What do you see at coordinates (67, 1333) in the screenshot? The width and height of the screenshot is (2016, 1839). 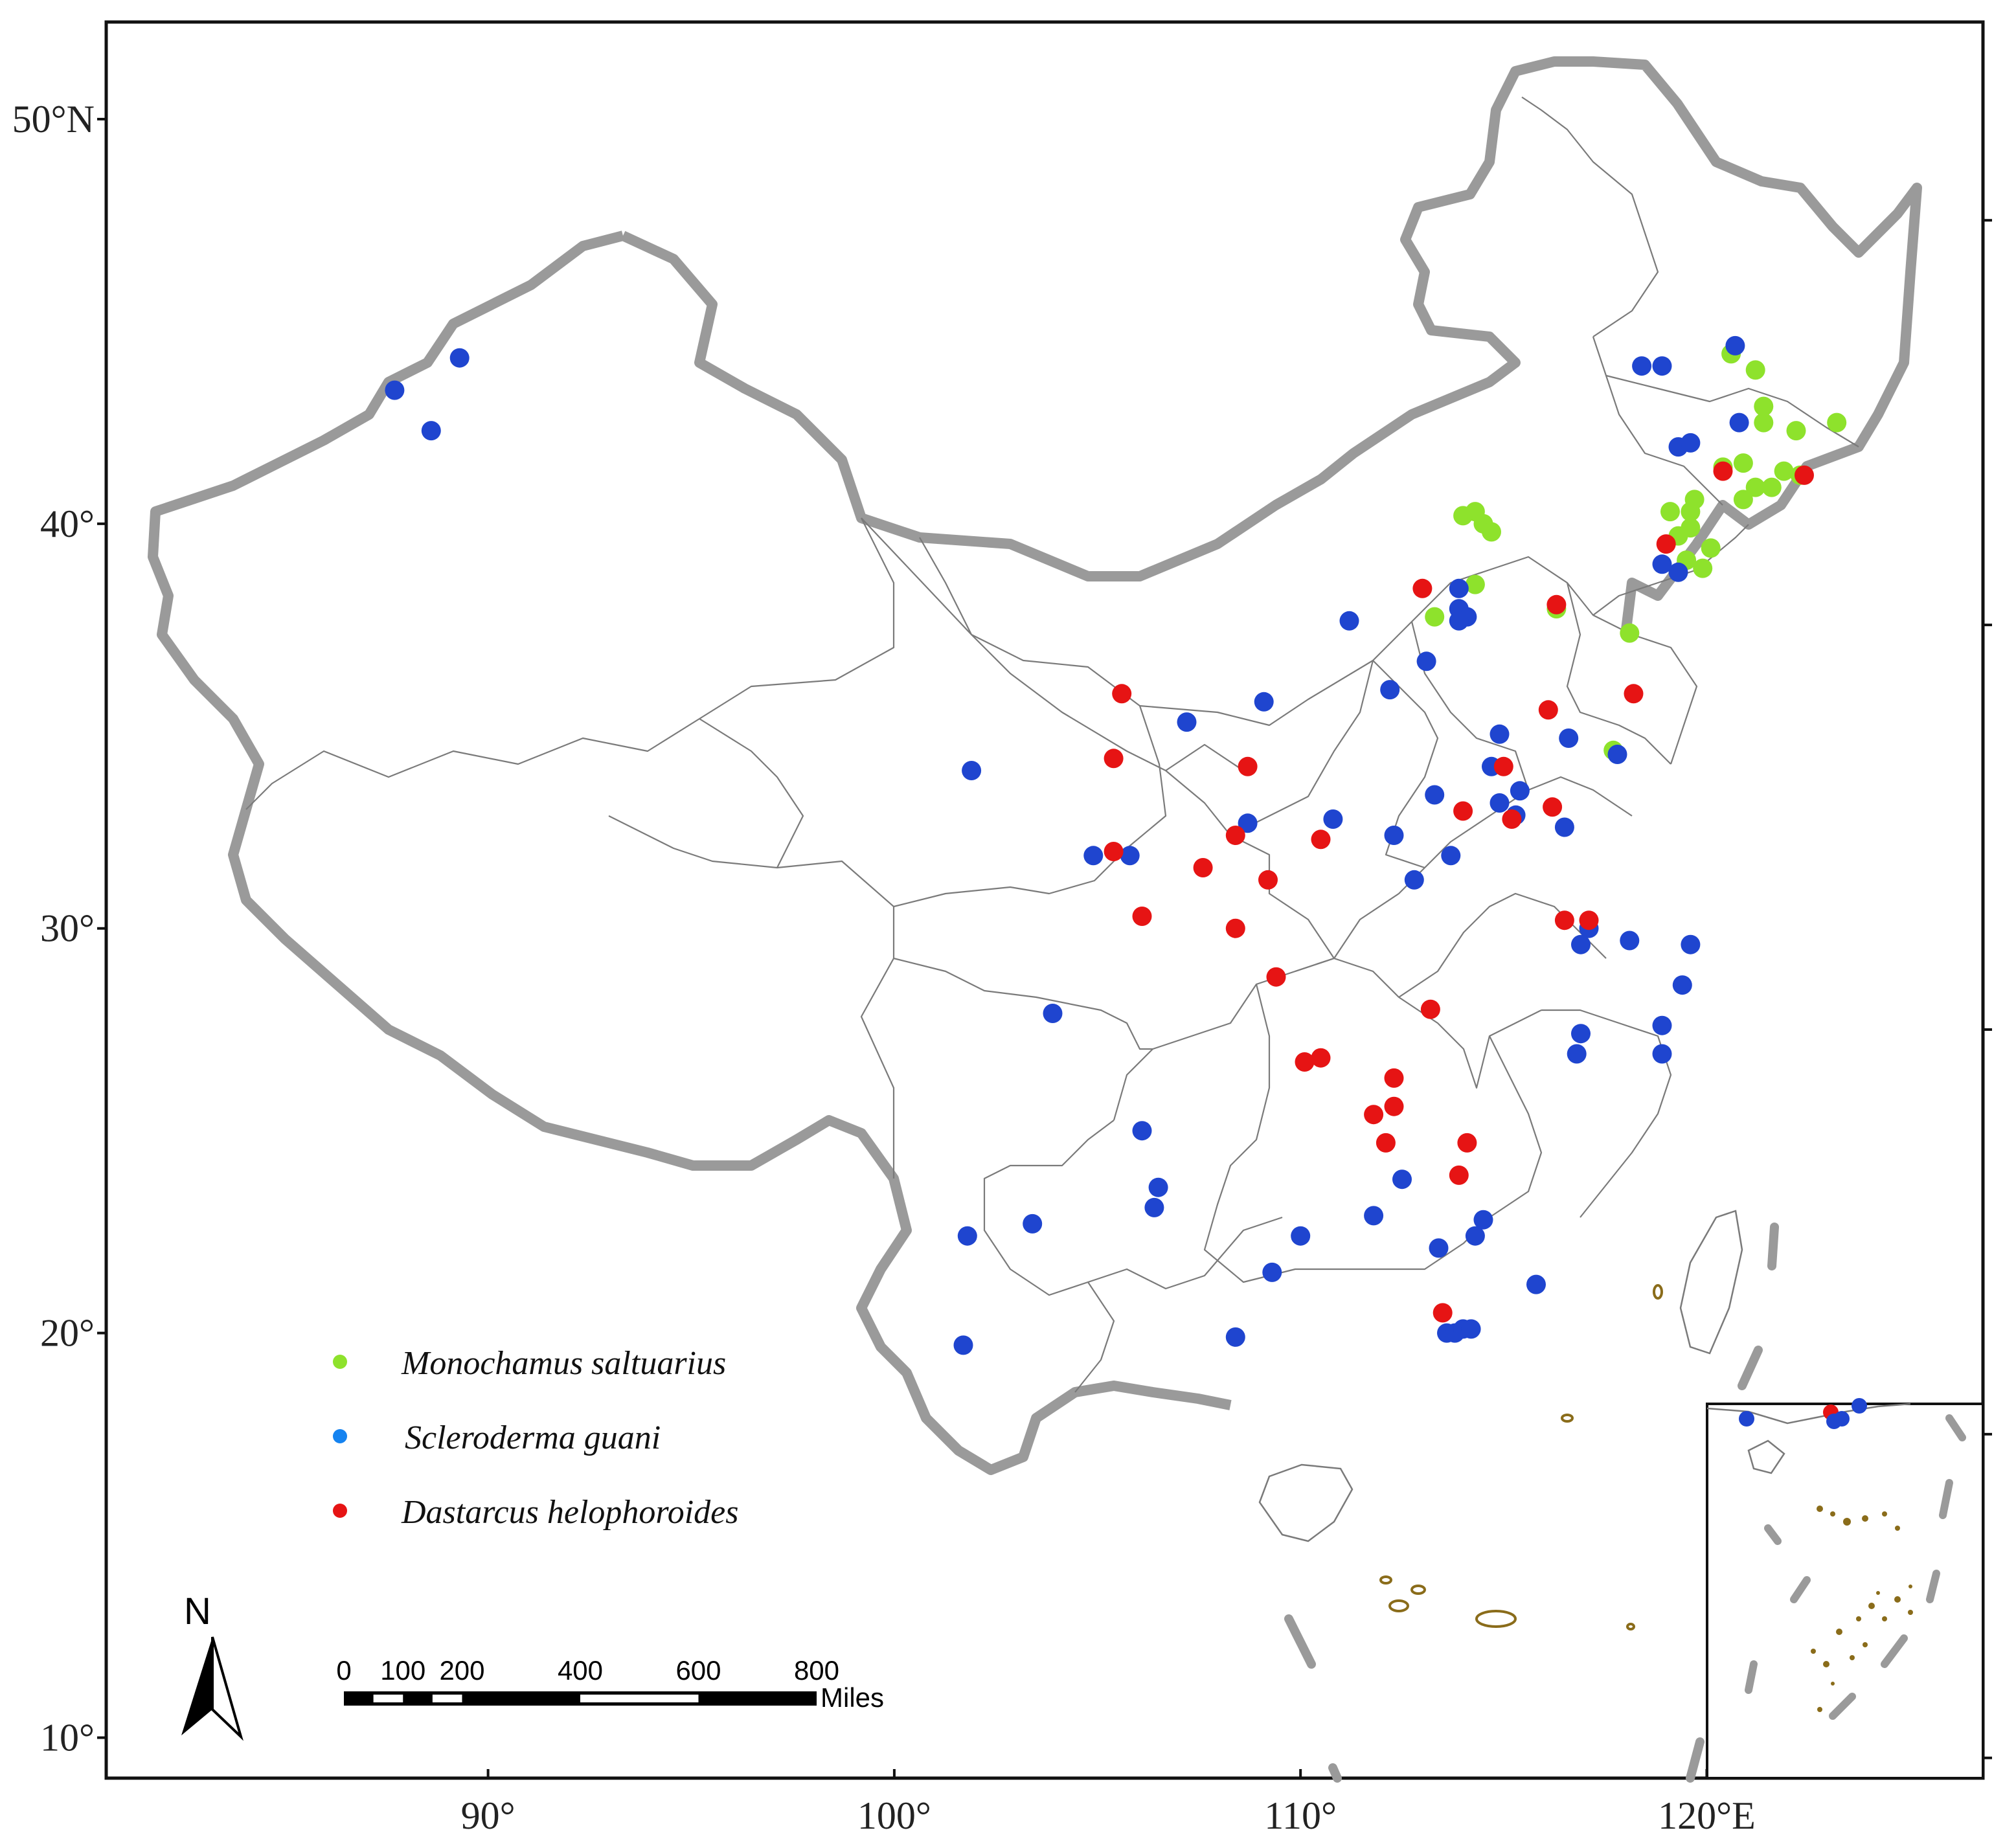 I see `latitude-tick-label: 20°` at bounding box center [67, 1333].